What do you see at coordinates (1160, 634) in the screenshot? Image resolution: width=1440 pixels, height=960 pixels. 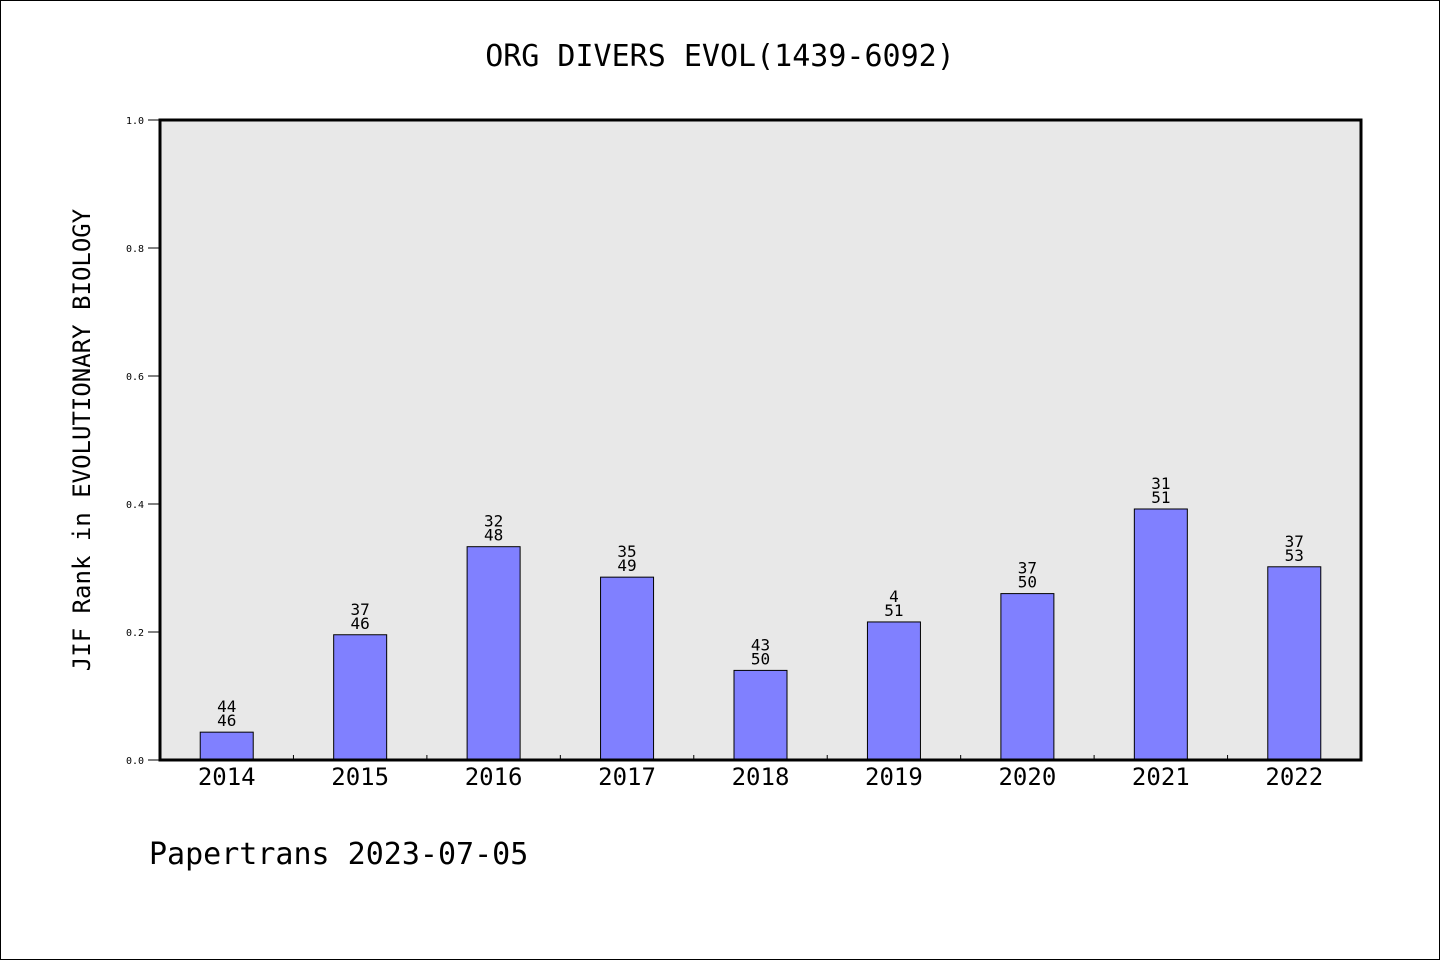 I see `bar-2021` at bounding box center [1160, 634].